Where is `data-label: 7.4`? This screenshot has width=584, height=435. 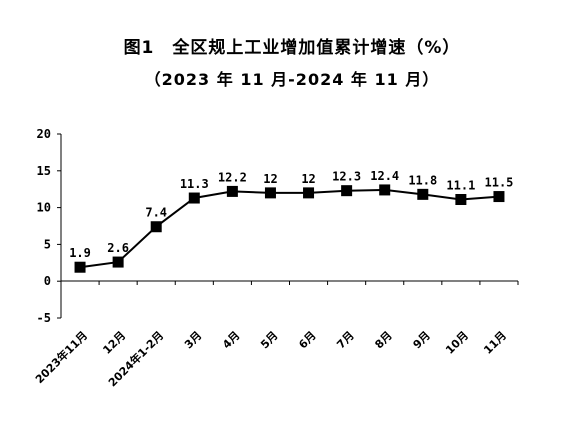
data-label: 7.4 is located at coordinates (156, 213).